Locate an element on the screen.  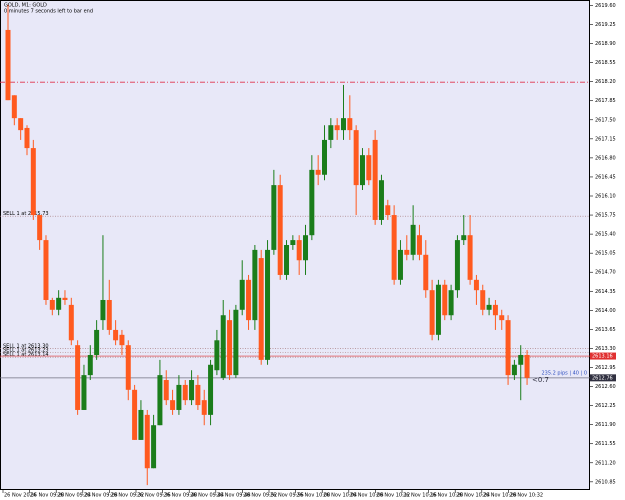
x-tick-label: 26 Nov 10:28 is located at coordinates (500, 496).